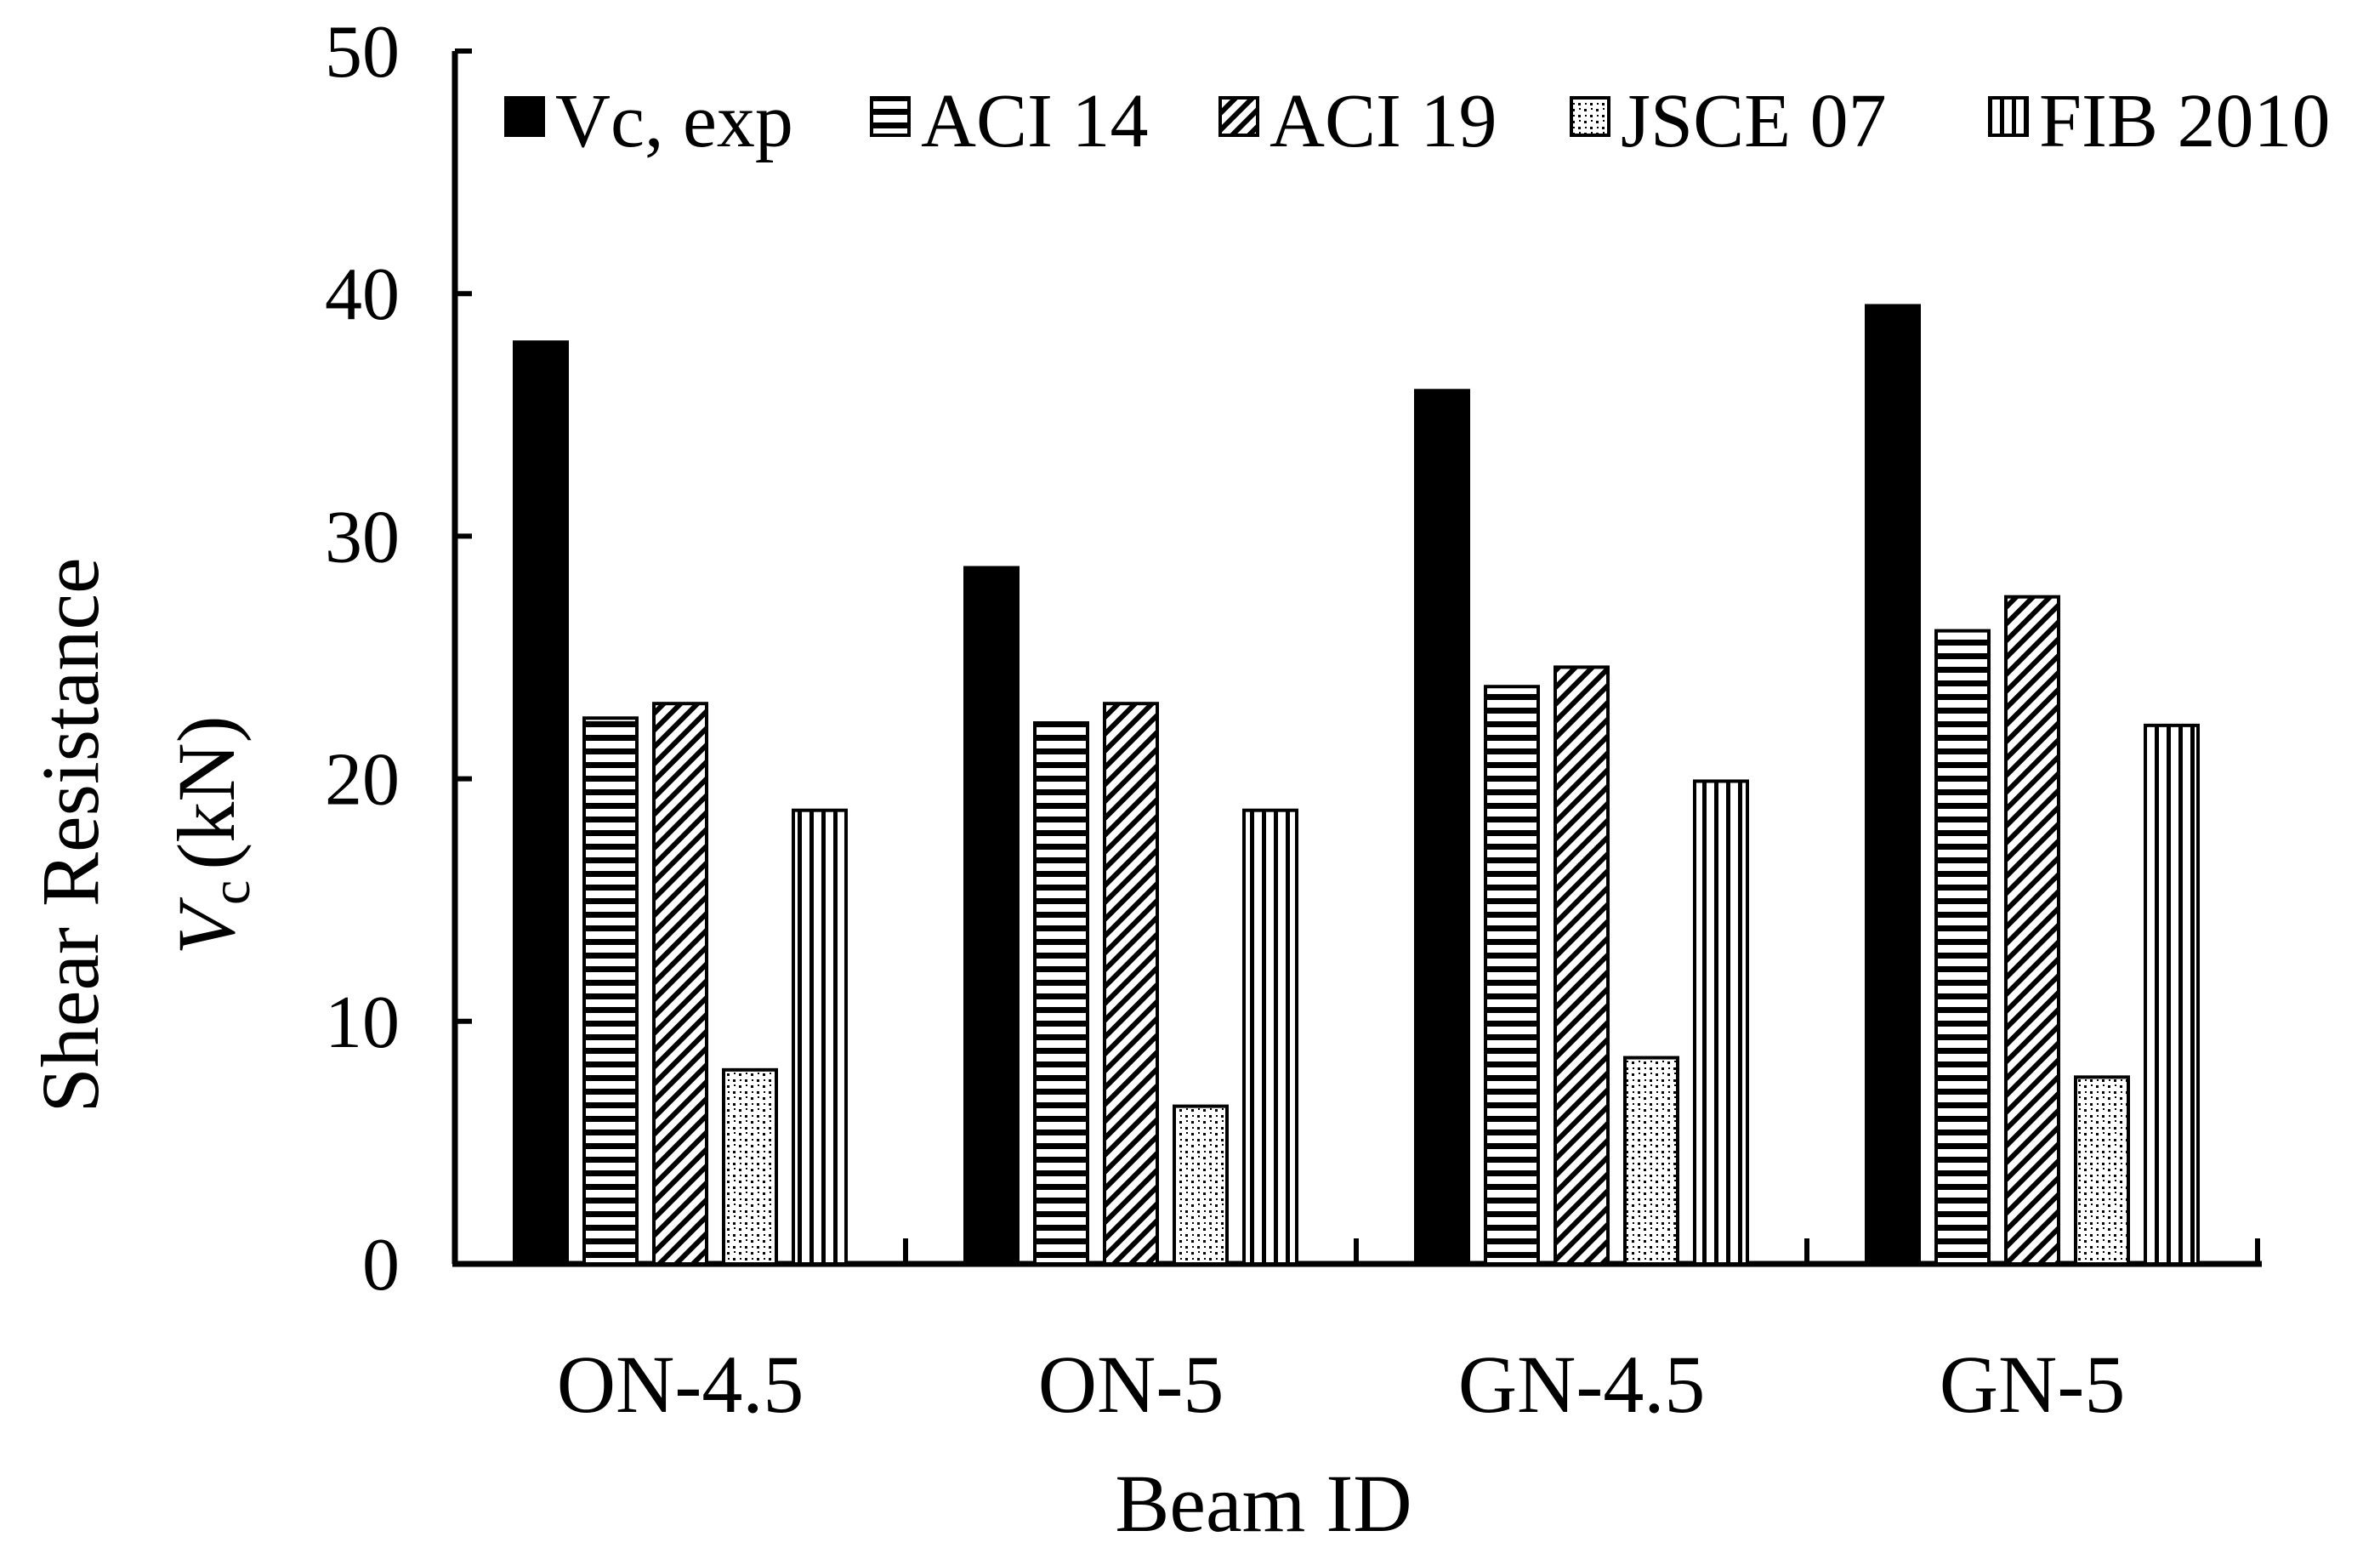 The image size is (2380, 1565). I want to click on x-axis-ticks, so click(1356, 1251).